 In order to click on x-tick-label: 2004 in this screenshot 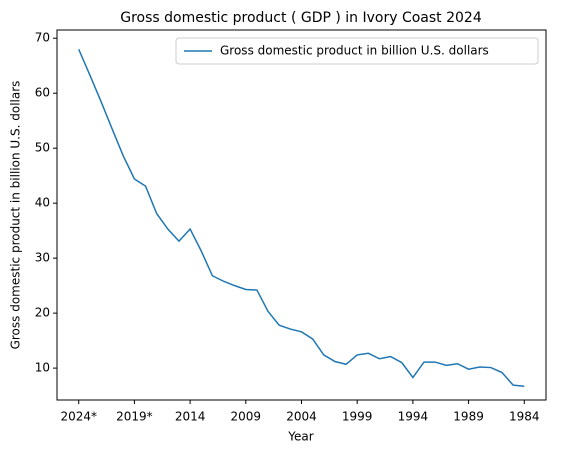, I will do `click(301, 417)`.